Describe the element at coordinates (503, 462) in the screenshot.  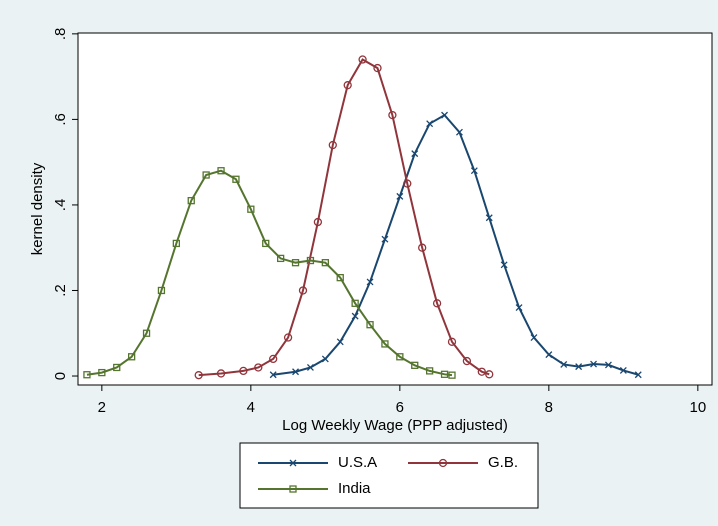
I see `legend-label: G.B.` at that location.